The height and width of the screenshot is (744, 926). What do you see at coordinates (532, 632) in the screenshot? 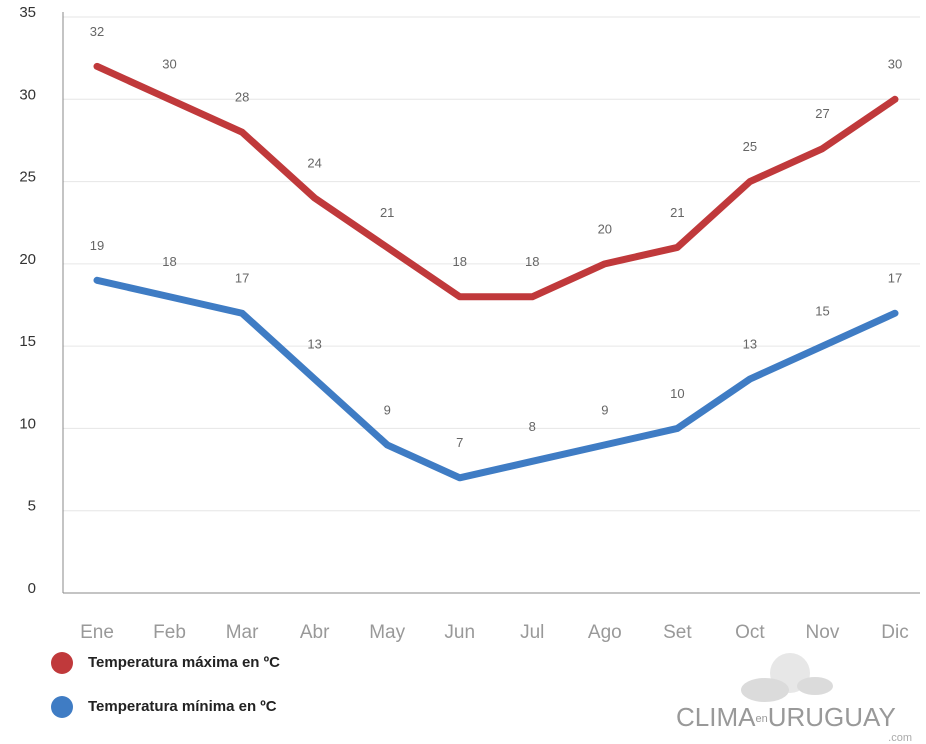
I see `x-tick-label: Jul` at bounding box center [532, 632].